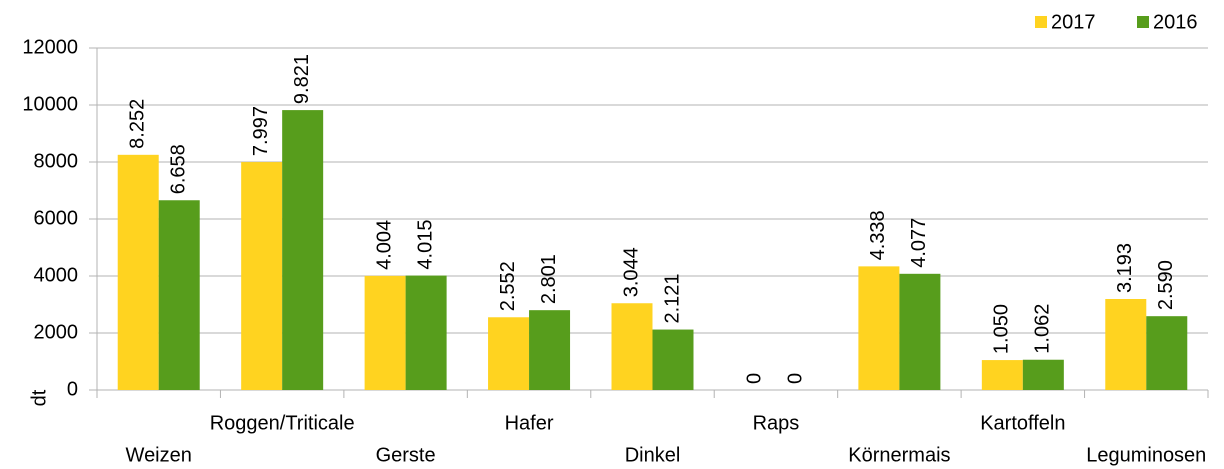 The image size is (1224, 469). Describe the element at coordinates (39, 397) in the screenshot. I see `y-axis-label: dt` at that location.